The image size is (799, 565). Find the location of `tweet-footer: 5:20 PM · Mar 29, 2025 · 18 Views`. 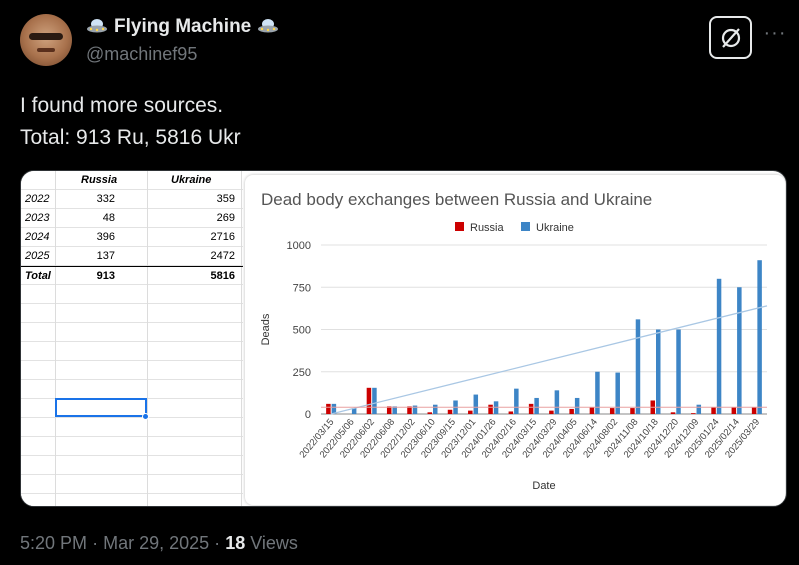

tweet-footer: 5:20 PM · Mar 29, 2025 · 18 Views is located at coordinates (159, 543).